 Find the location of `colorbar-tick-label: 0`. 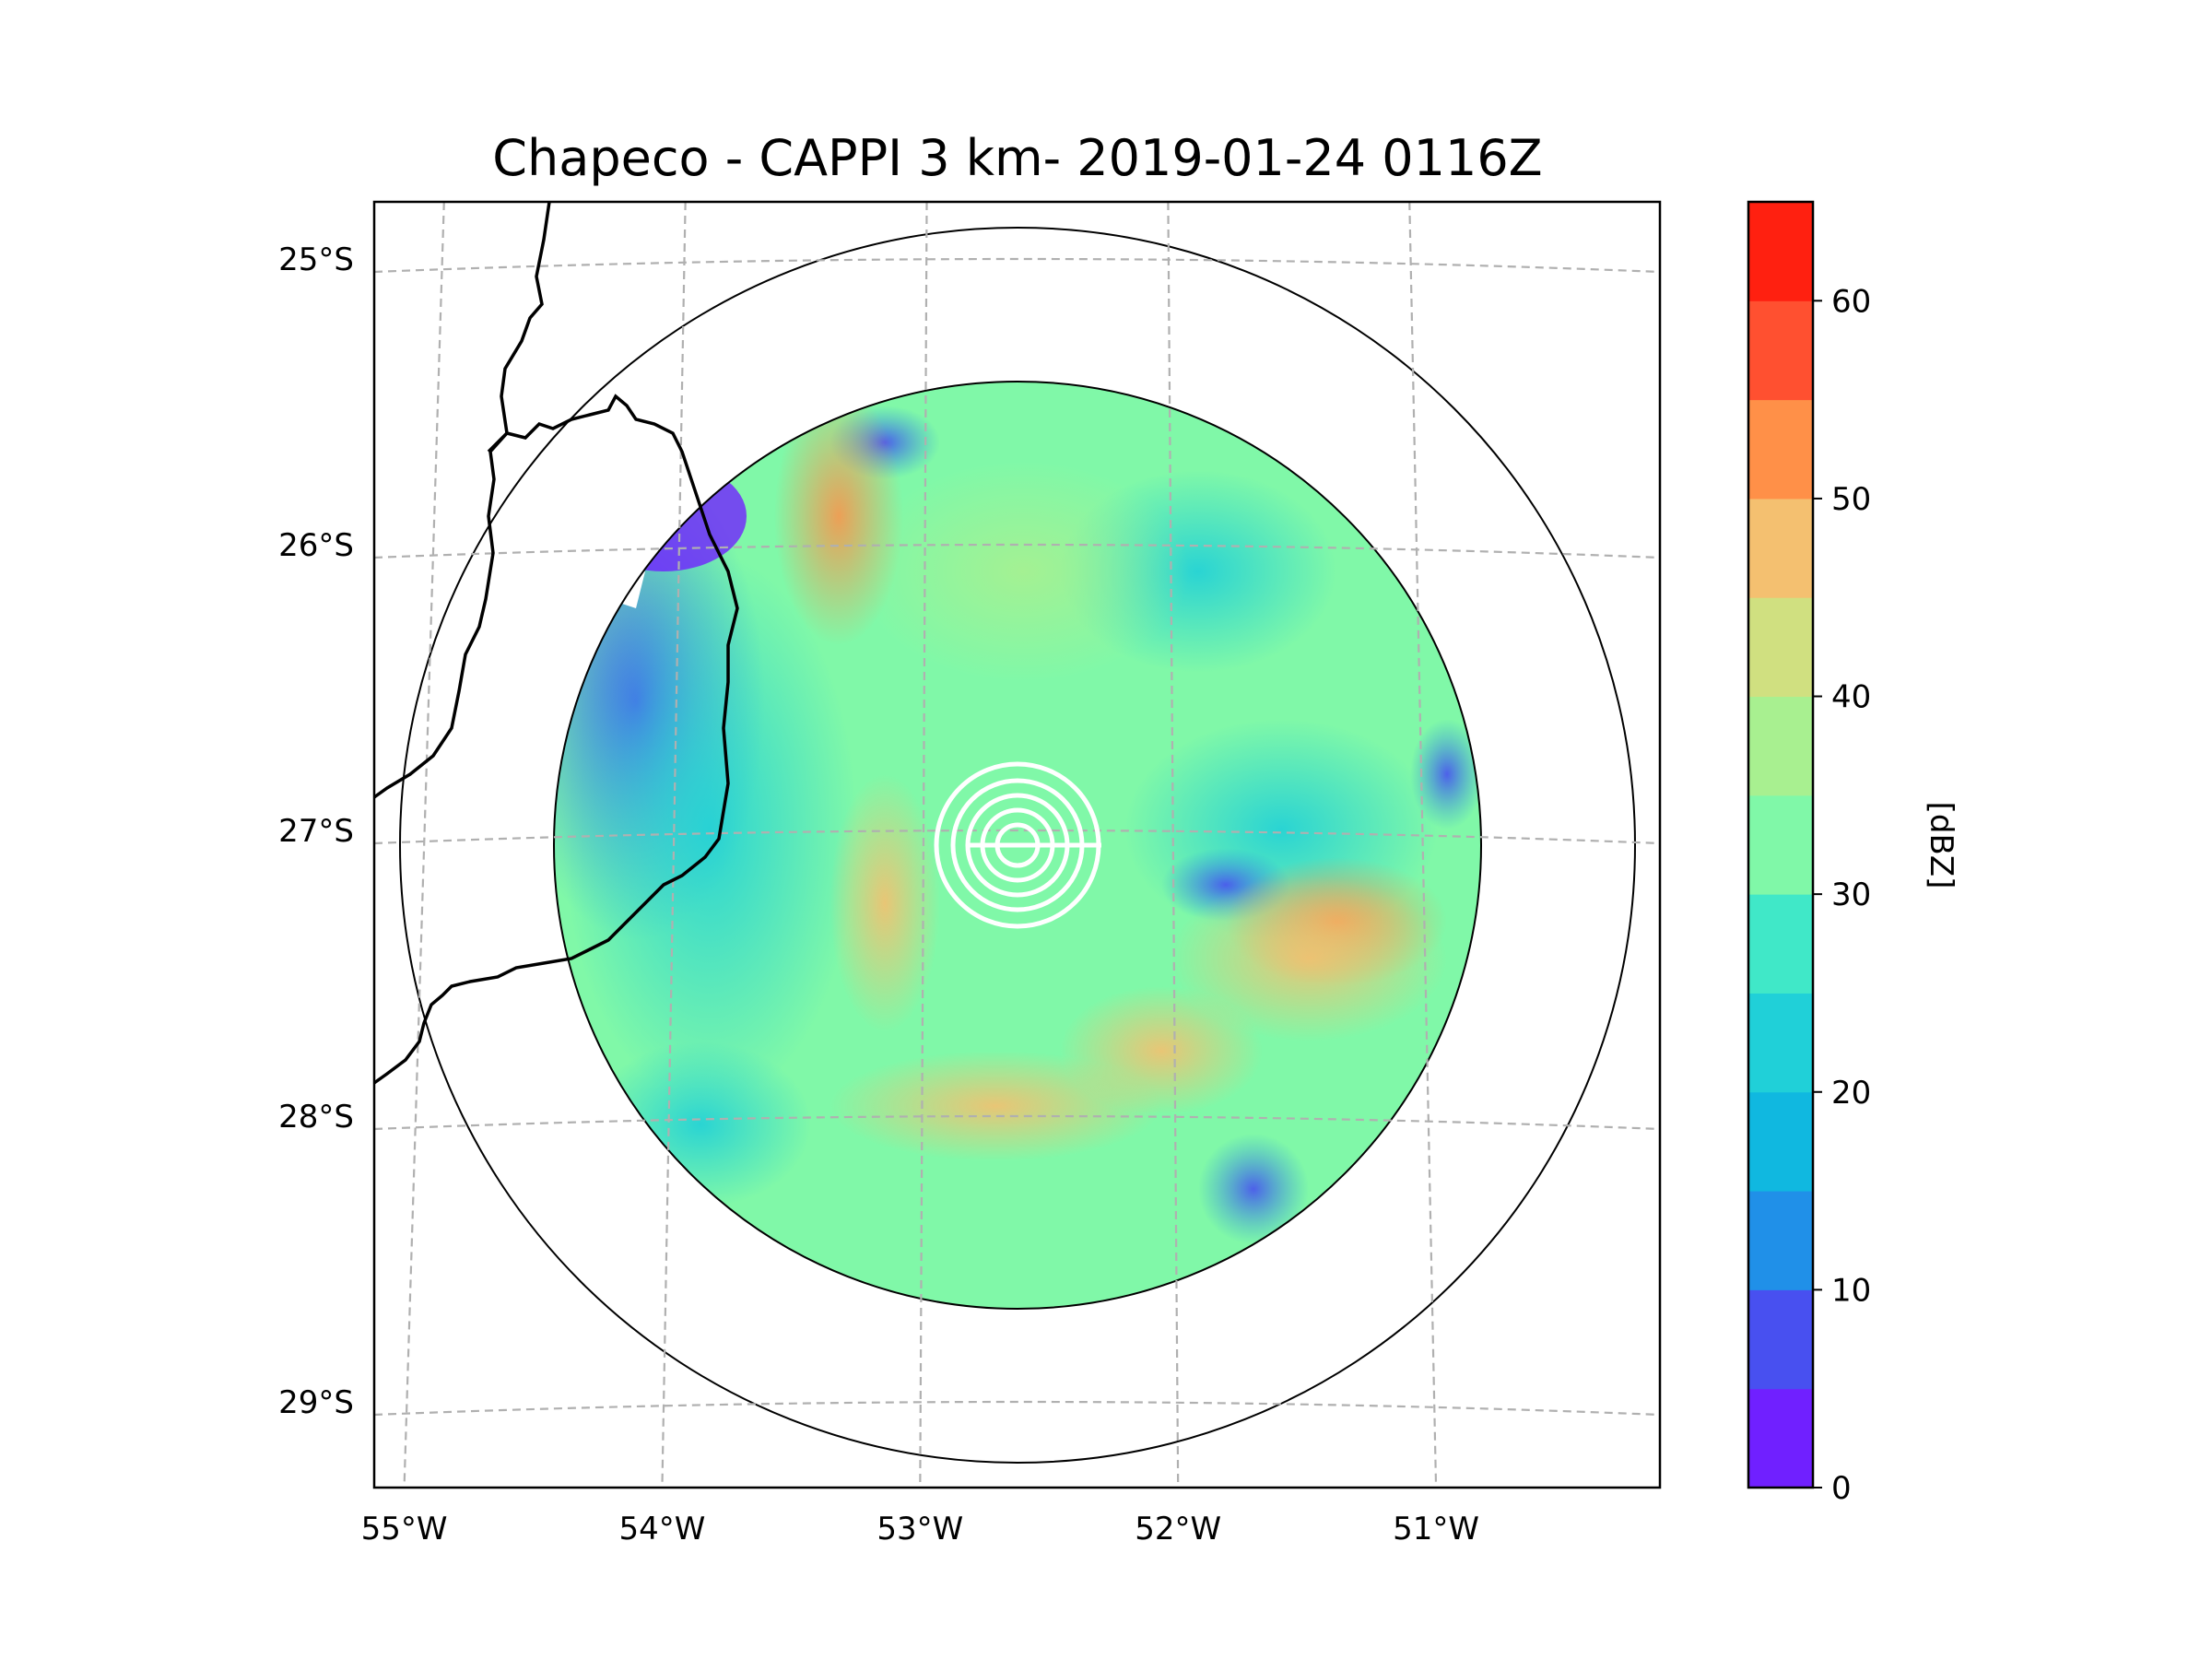

colorbar-tick-label: 0 is located at coordinates (1841, 1488).